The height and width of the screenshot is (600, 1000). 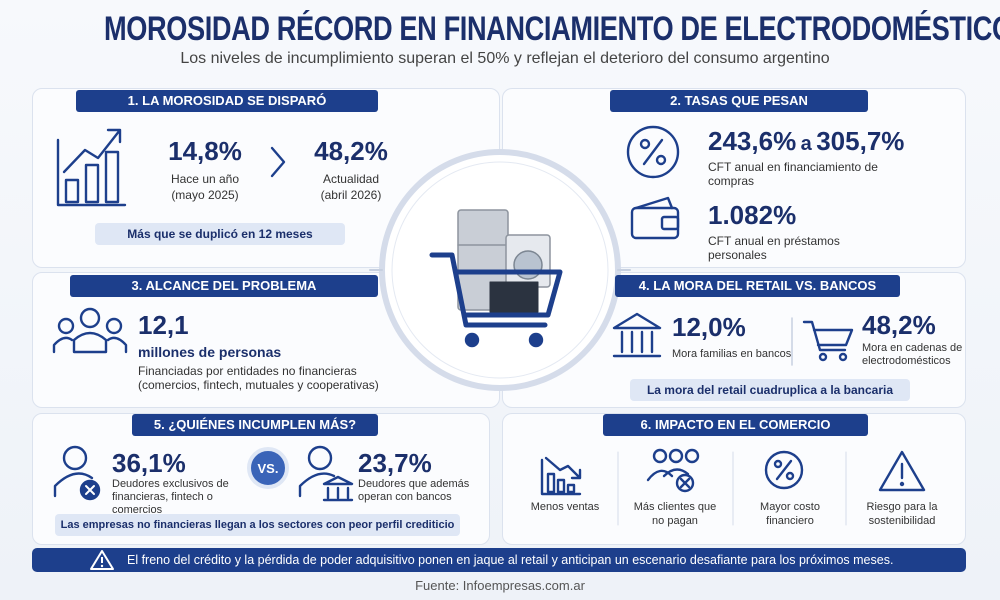 What do you see at coordinates (149, 463) in the screenshot?
I see `stat-value: 36,1%` at bounding box center [149, 463].